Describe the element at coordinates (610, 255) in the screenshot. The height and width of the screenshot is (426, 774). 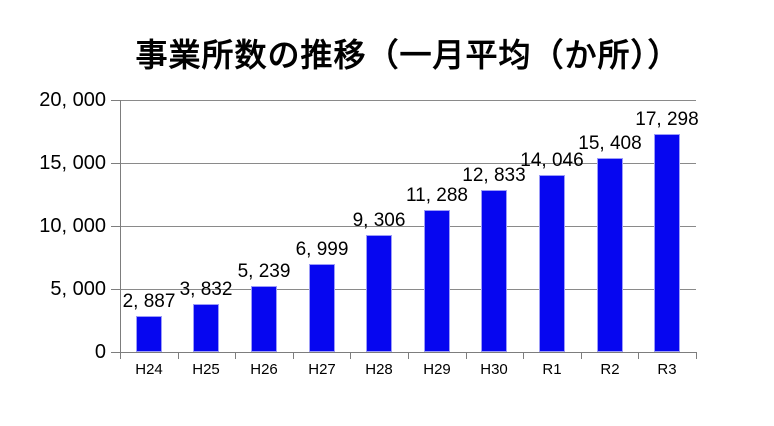
I see `bar-R2` at that location.